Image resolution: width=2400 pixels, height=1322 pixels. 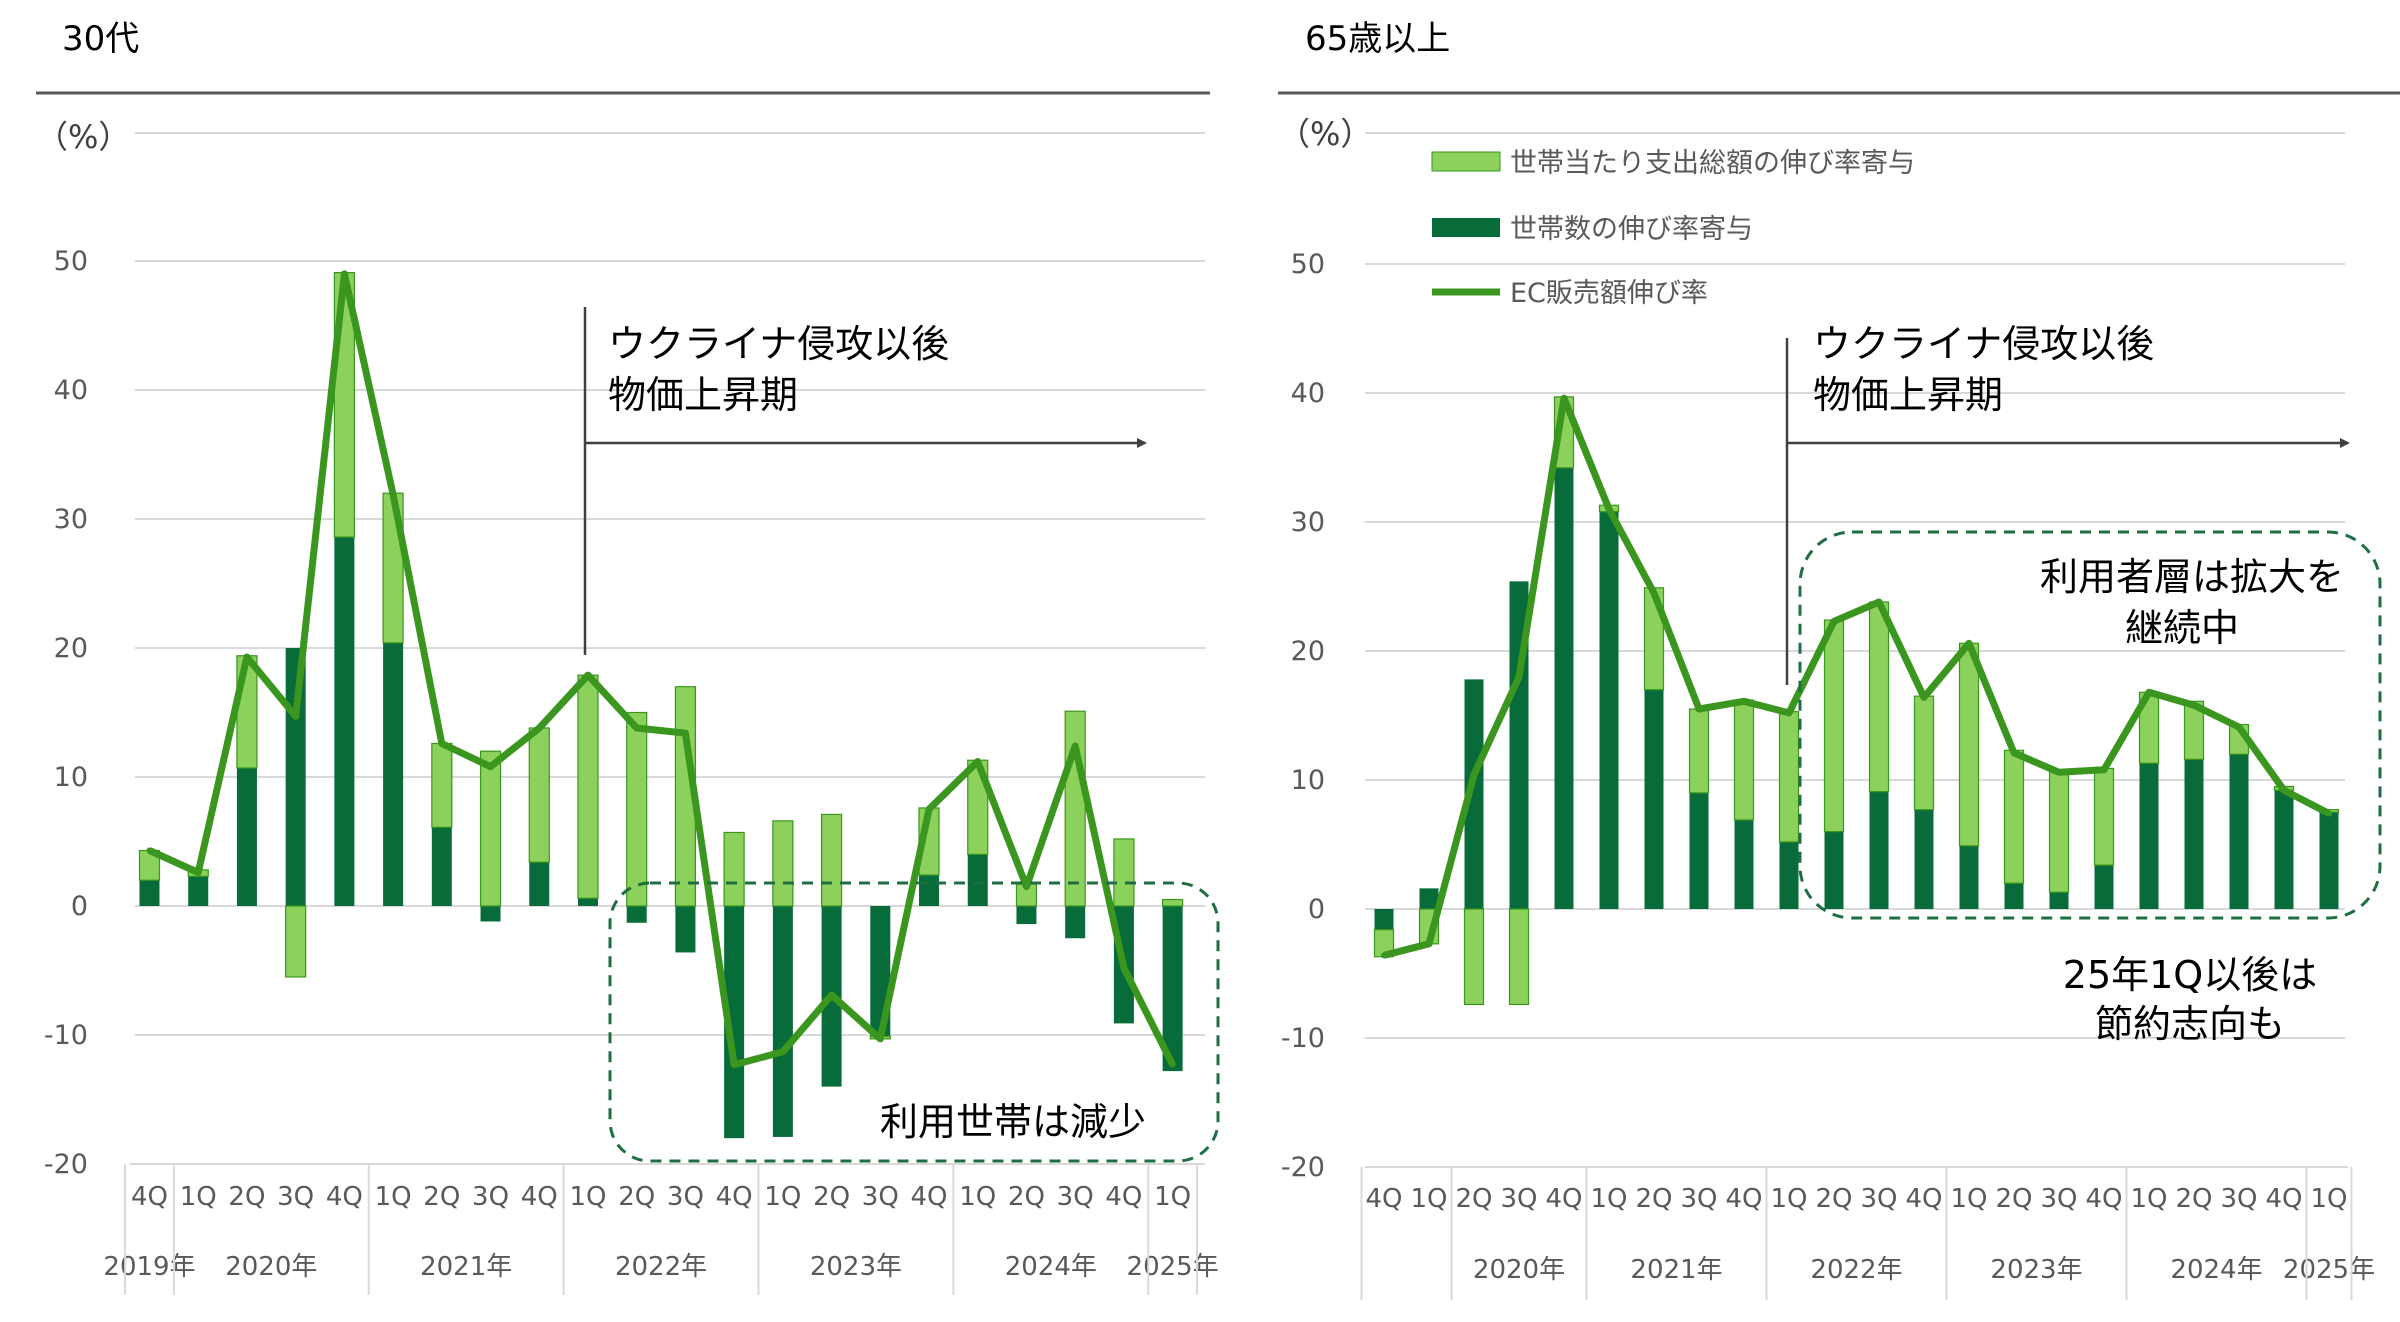 I want to click on year-label: 2021年, so click(x=1676, y=1270).